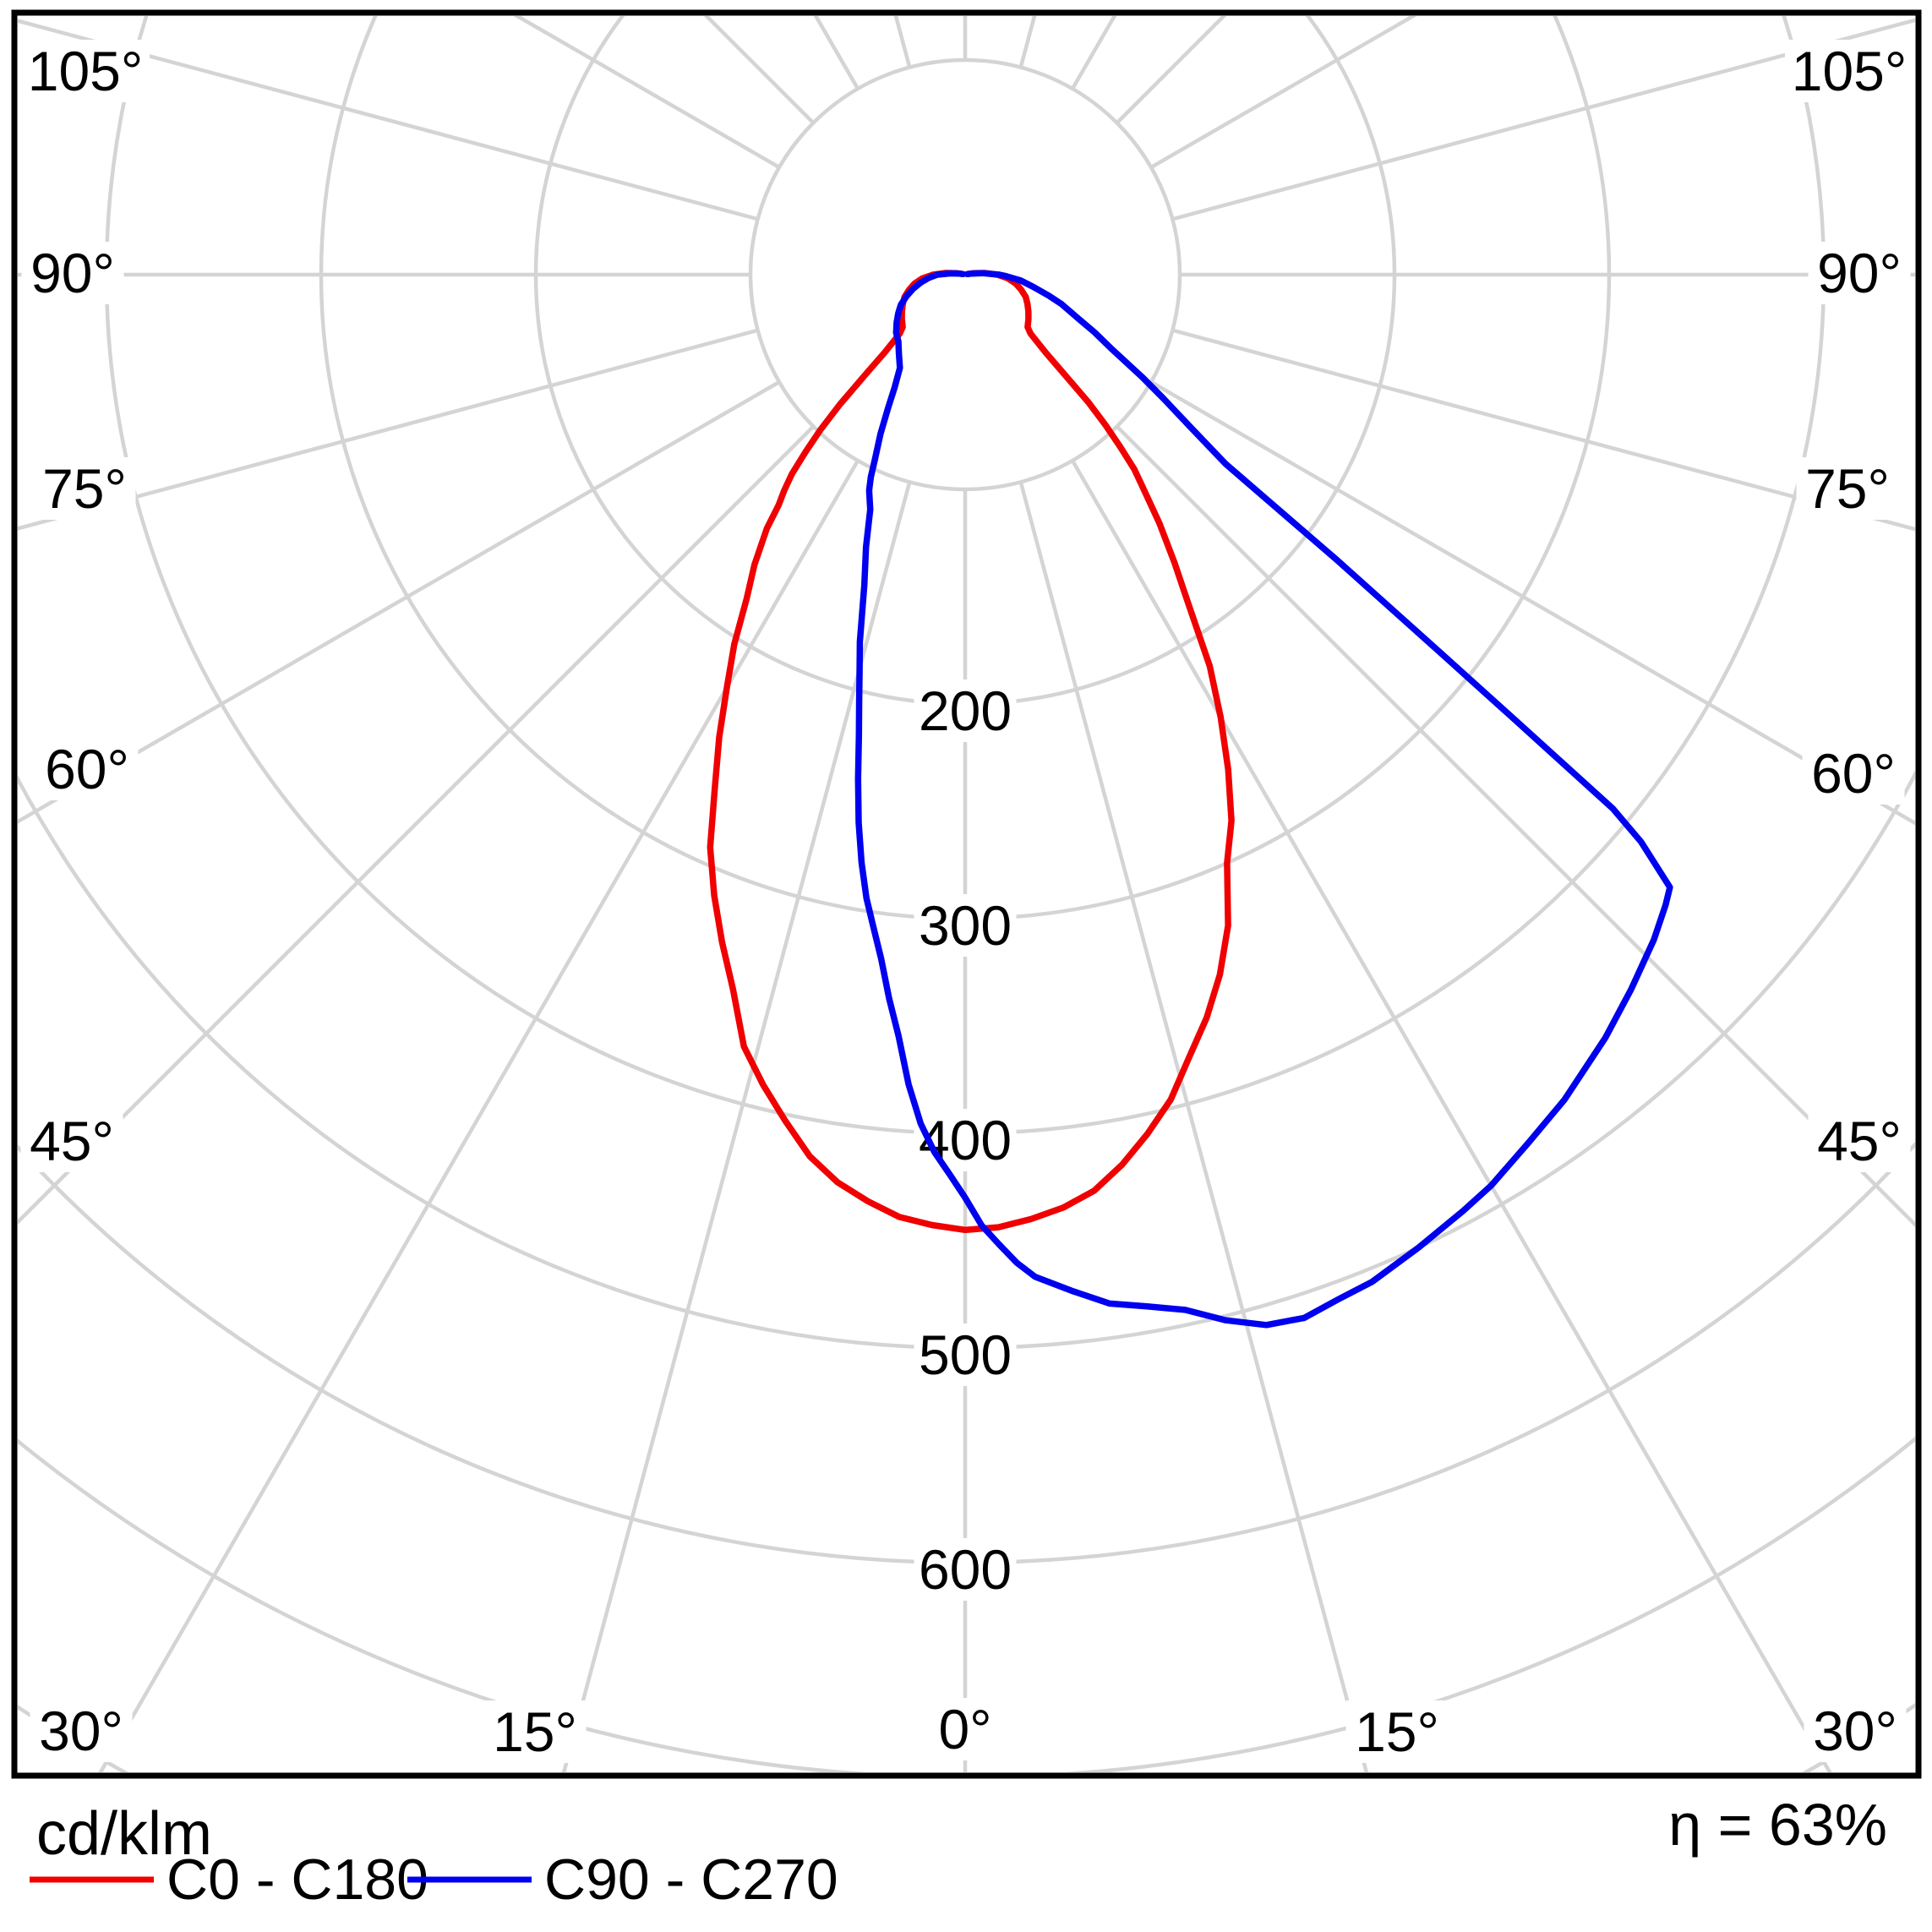 Image resolution: width=1932 pixels, height=1932 pixels. I want to click on curve-C0-C180, so click(971, 752).